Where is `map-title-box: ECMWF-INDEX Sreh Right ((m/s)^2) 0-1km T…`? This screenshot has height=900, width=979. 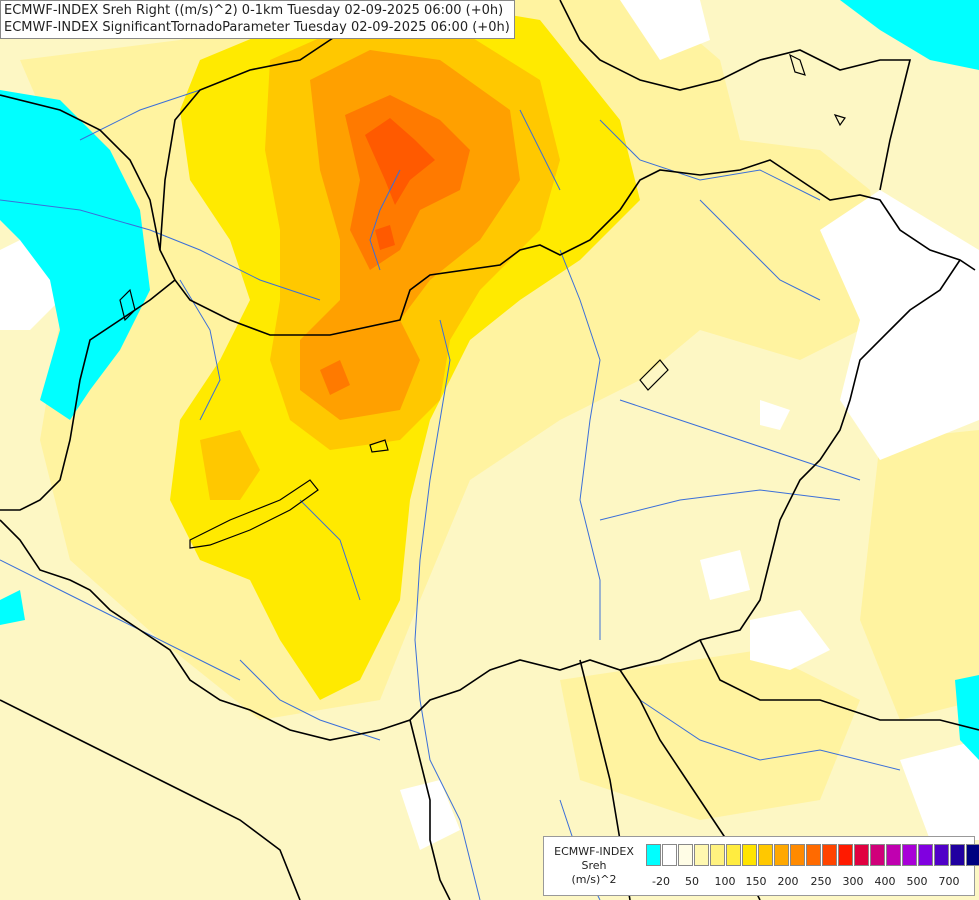 map-title-box: ECMWF-INDEX Sreh Right ((m/s)^2) 0-1km T… is located at coordinates (257, 19).